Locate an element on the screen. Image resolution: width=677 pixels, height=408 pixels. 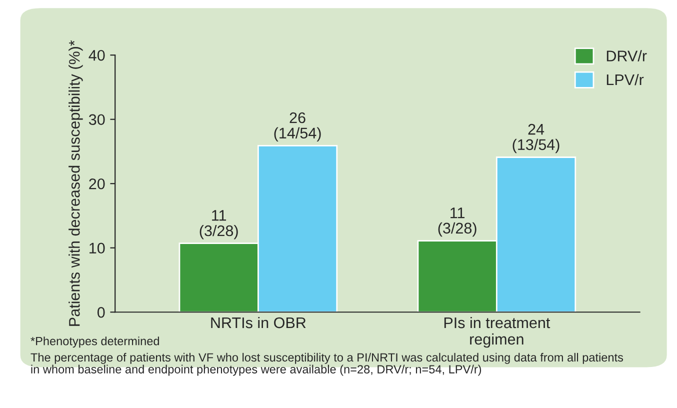
data-label: 26 (14/54) is located at coordinates (297, 127).